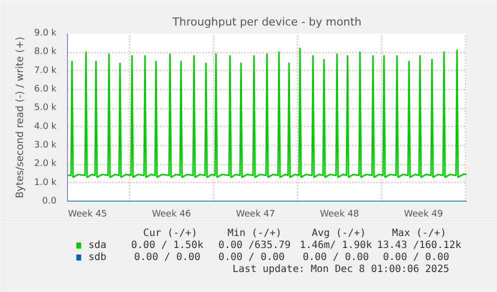 Image resolution: width=497 pixels, height=292 pixels. What do you see at coordinates (254, 245) in the screenshot?
I see `text: 0.00 /635.79` at bounding box center [254, 245].